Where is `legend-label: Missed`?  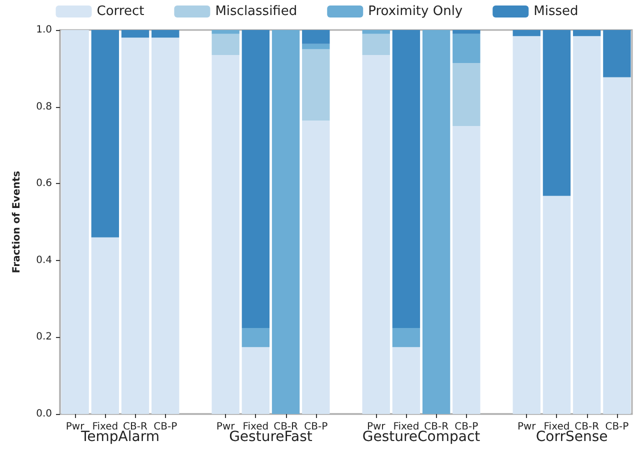
legend-label: Missed is located at coordinates (556, 11).